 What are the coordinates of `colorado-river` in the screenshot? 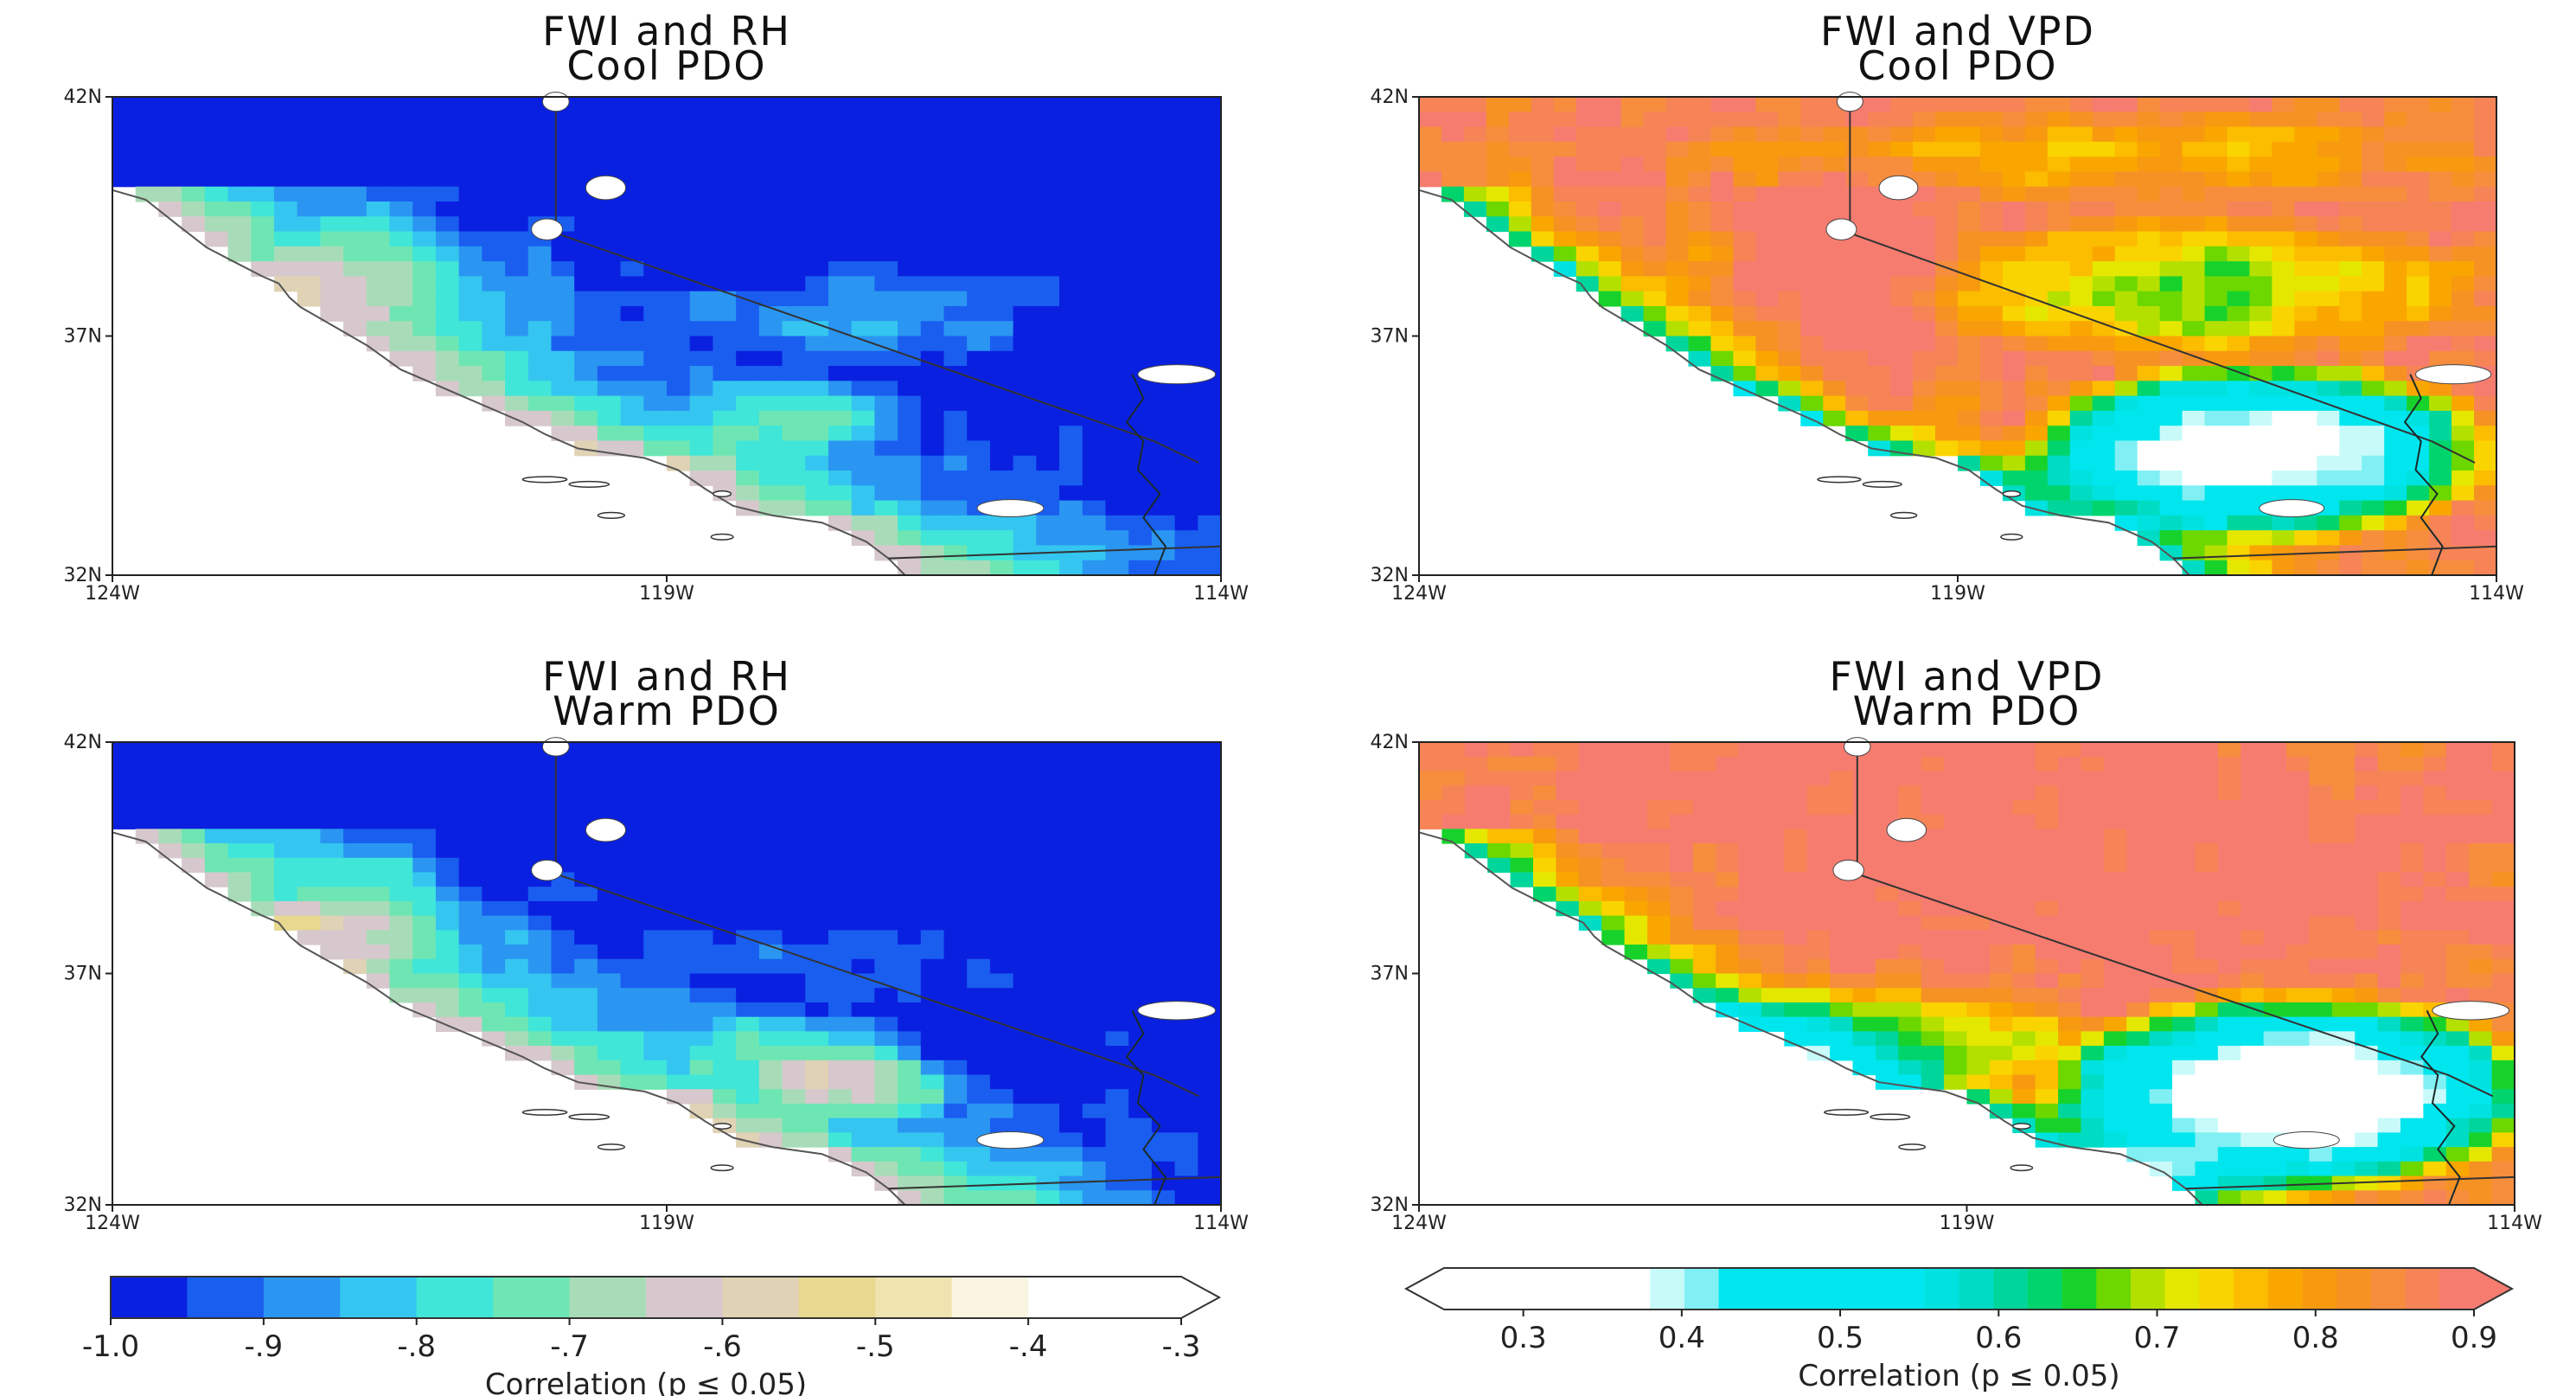 It's located at (1146, 475).